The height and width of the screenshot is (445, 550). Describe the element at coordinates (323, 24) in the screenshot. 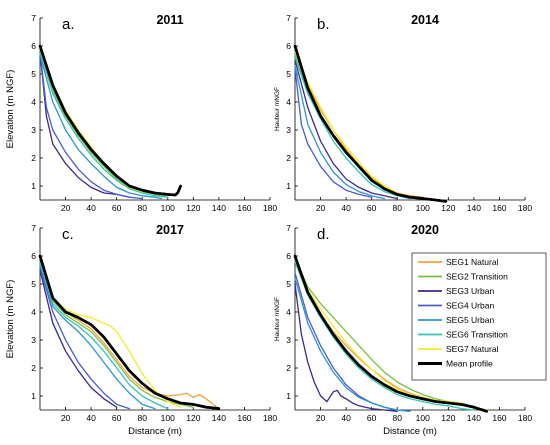

I see `panel-label: b.` at that location.